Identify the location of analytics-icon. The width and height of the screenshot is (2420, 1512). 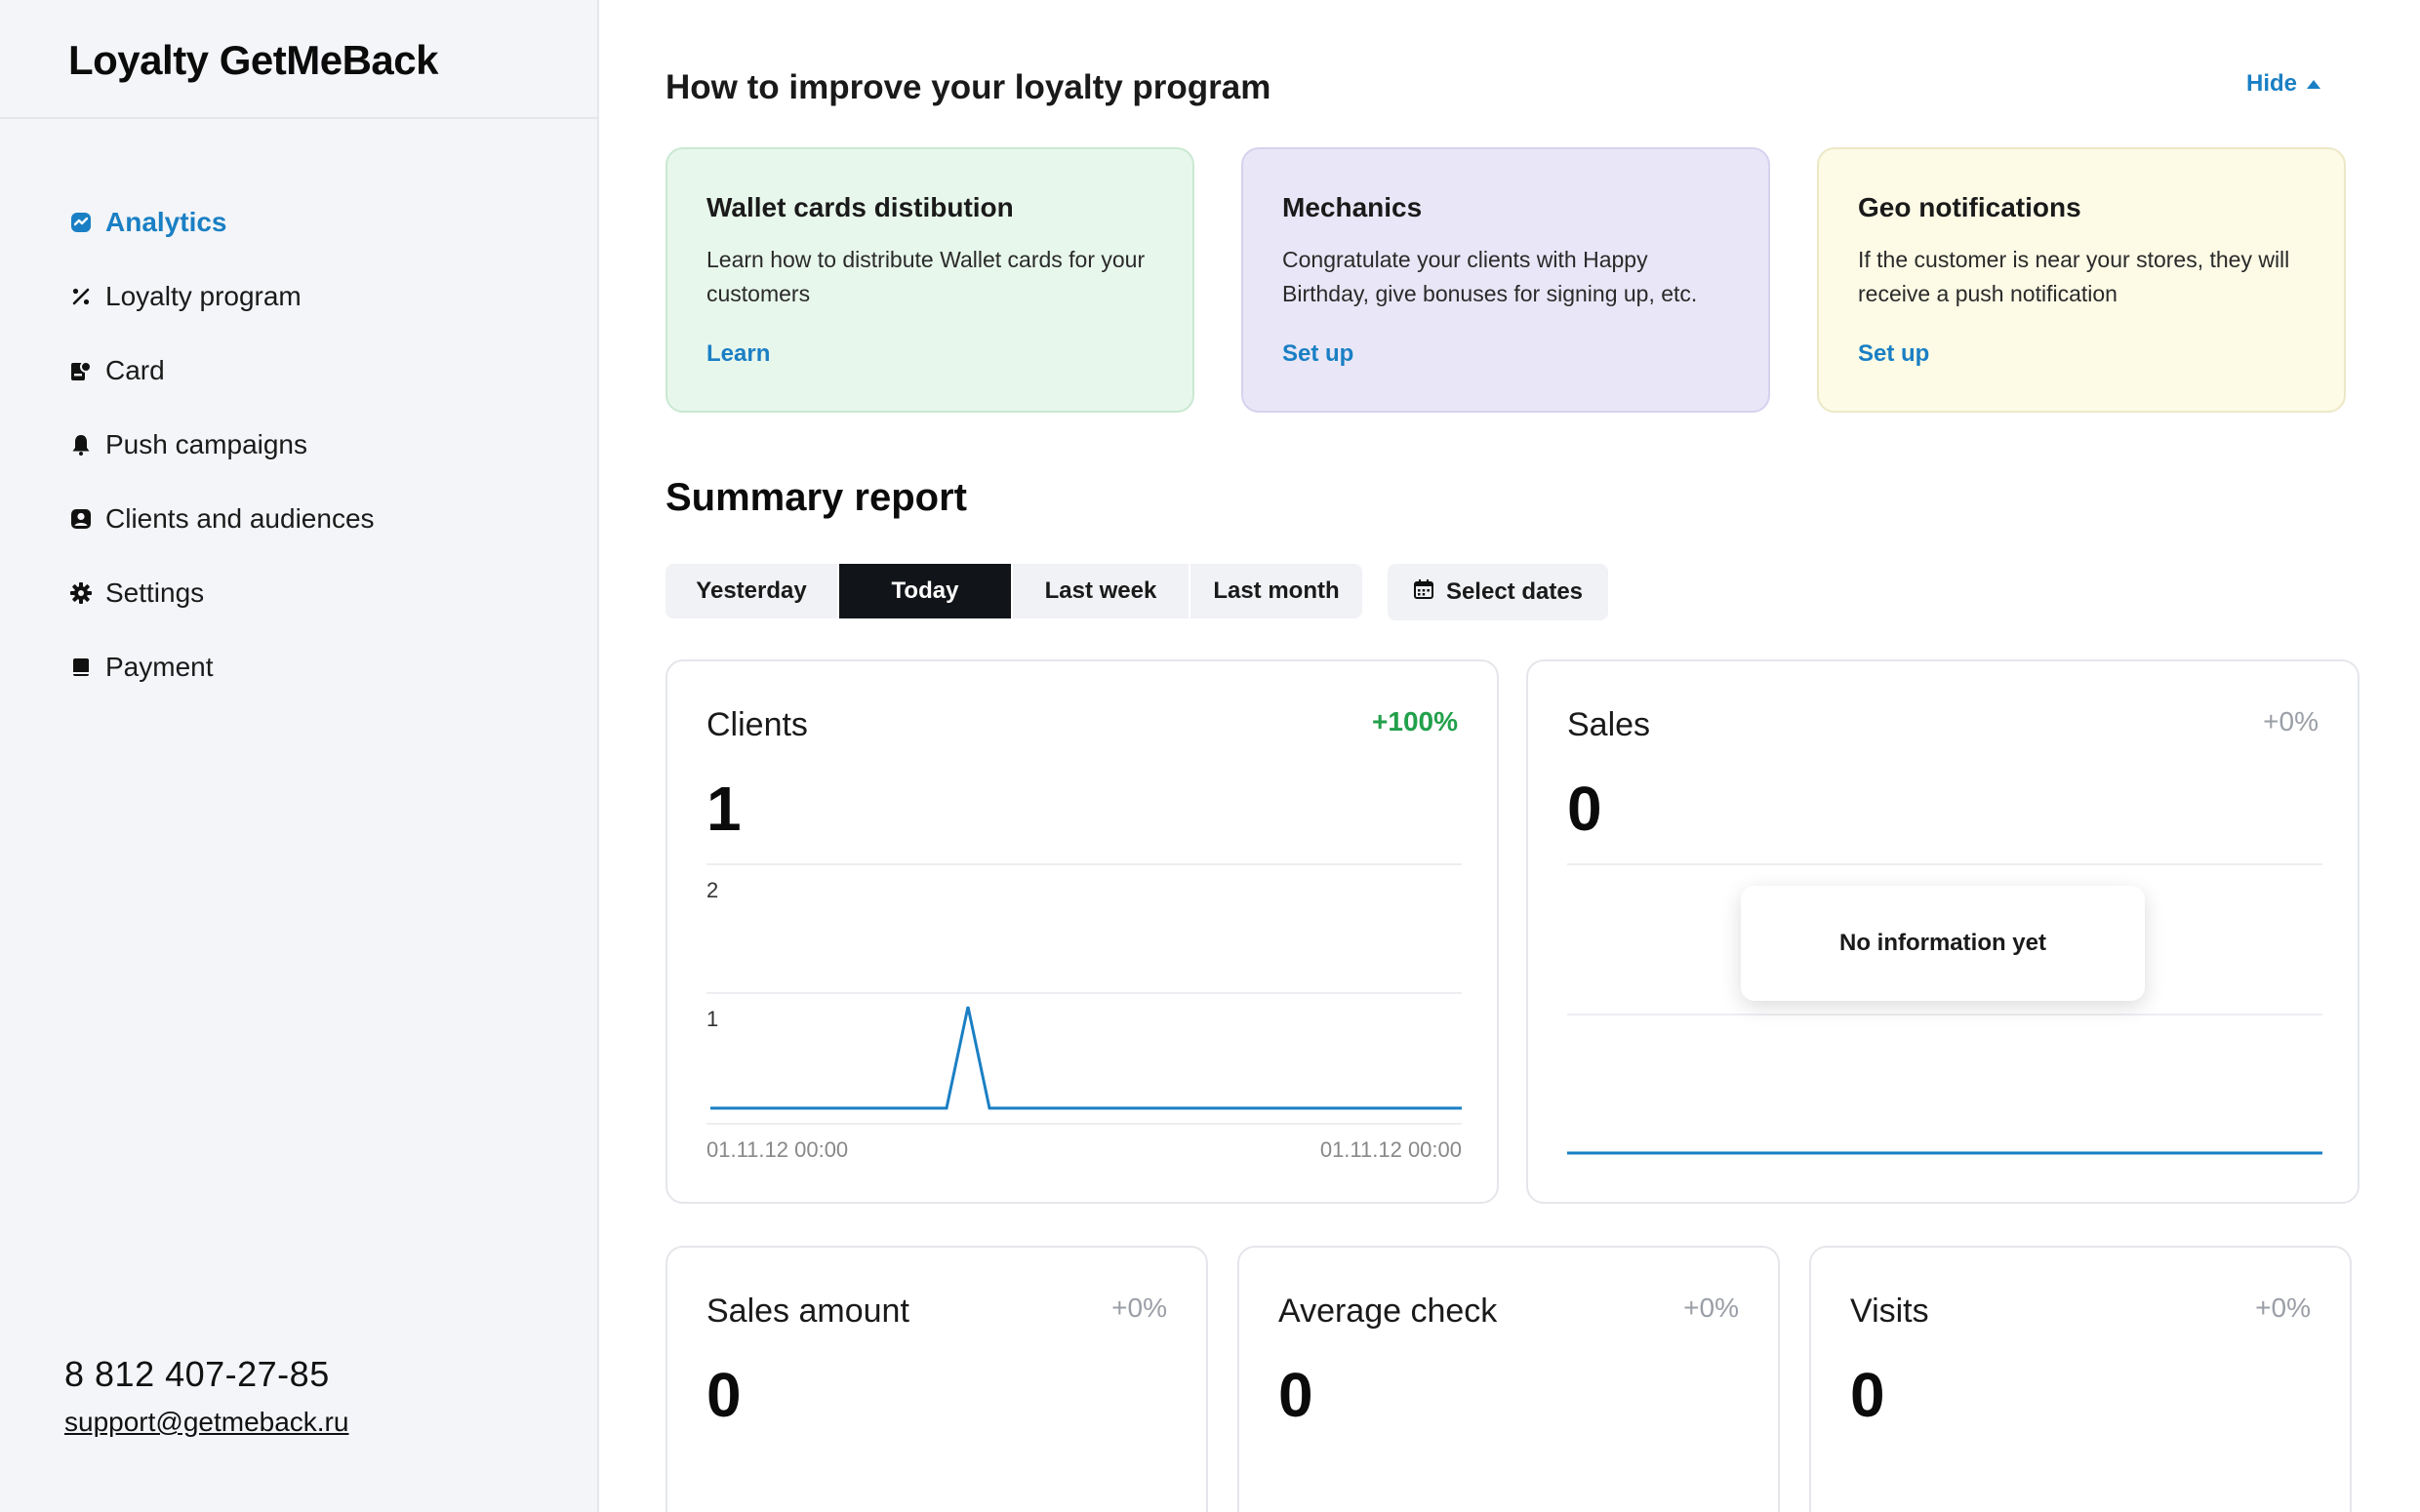
(81, 222).